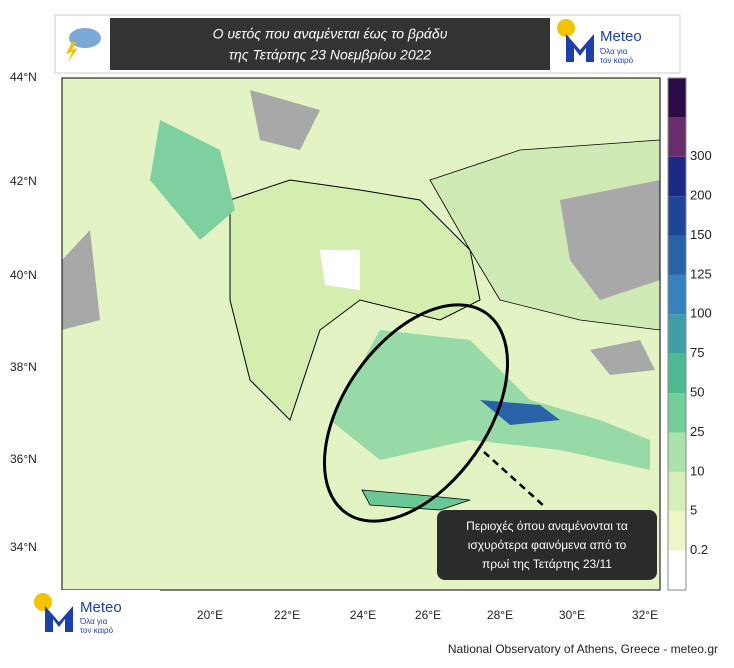 The image size is (734, 668). What do you see at coordinates (701, 313) in the screenshot?
I see `colorbar-label: 100` at bounding box center [701, 313].